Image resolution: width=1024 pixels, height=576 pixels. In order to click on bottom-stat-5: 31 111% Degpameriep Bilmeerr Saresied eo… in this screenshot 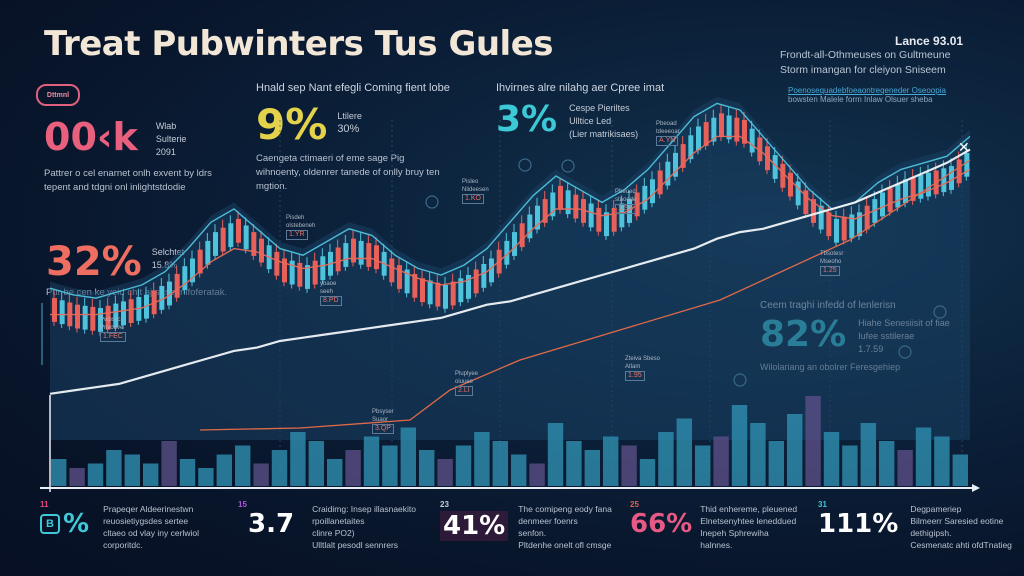, I will do `click(918, 533)`.